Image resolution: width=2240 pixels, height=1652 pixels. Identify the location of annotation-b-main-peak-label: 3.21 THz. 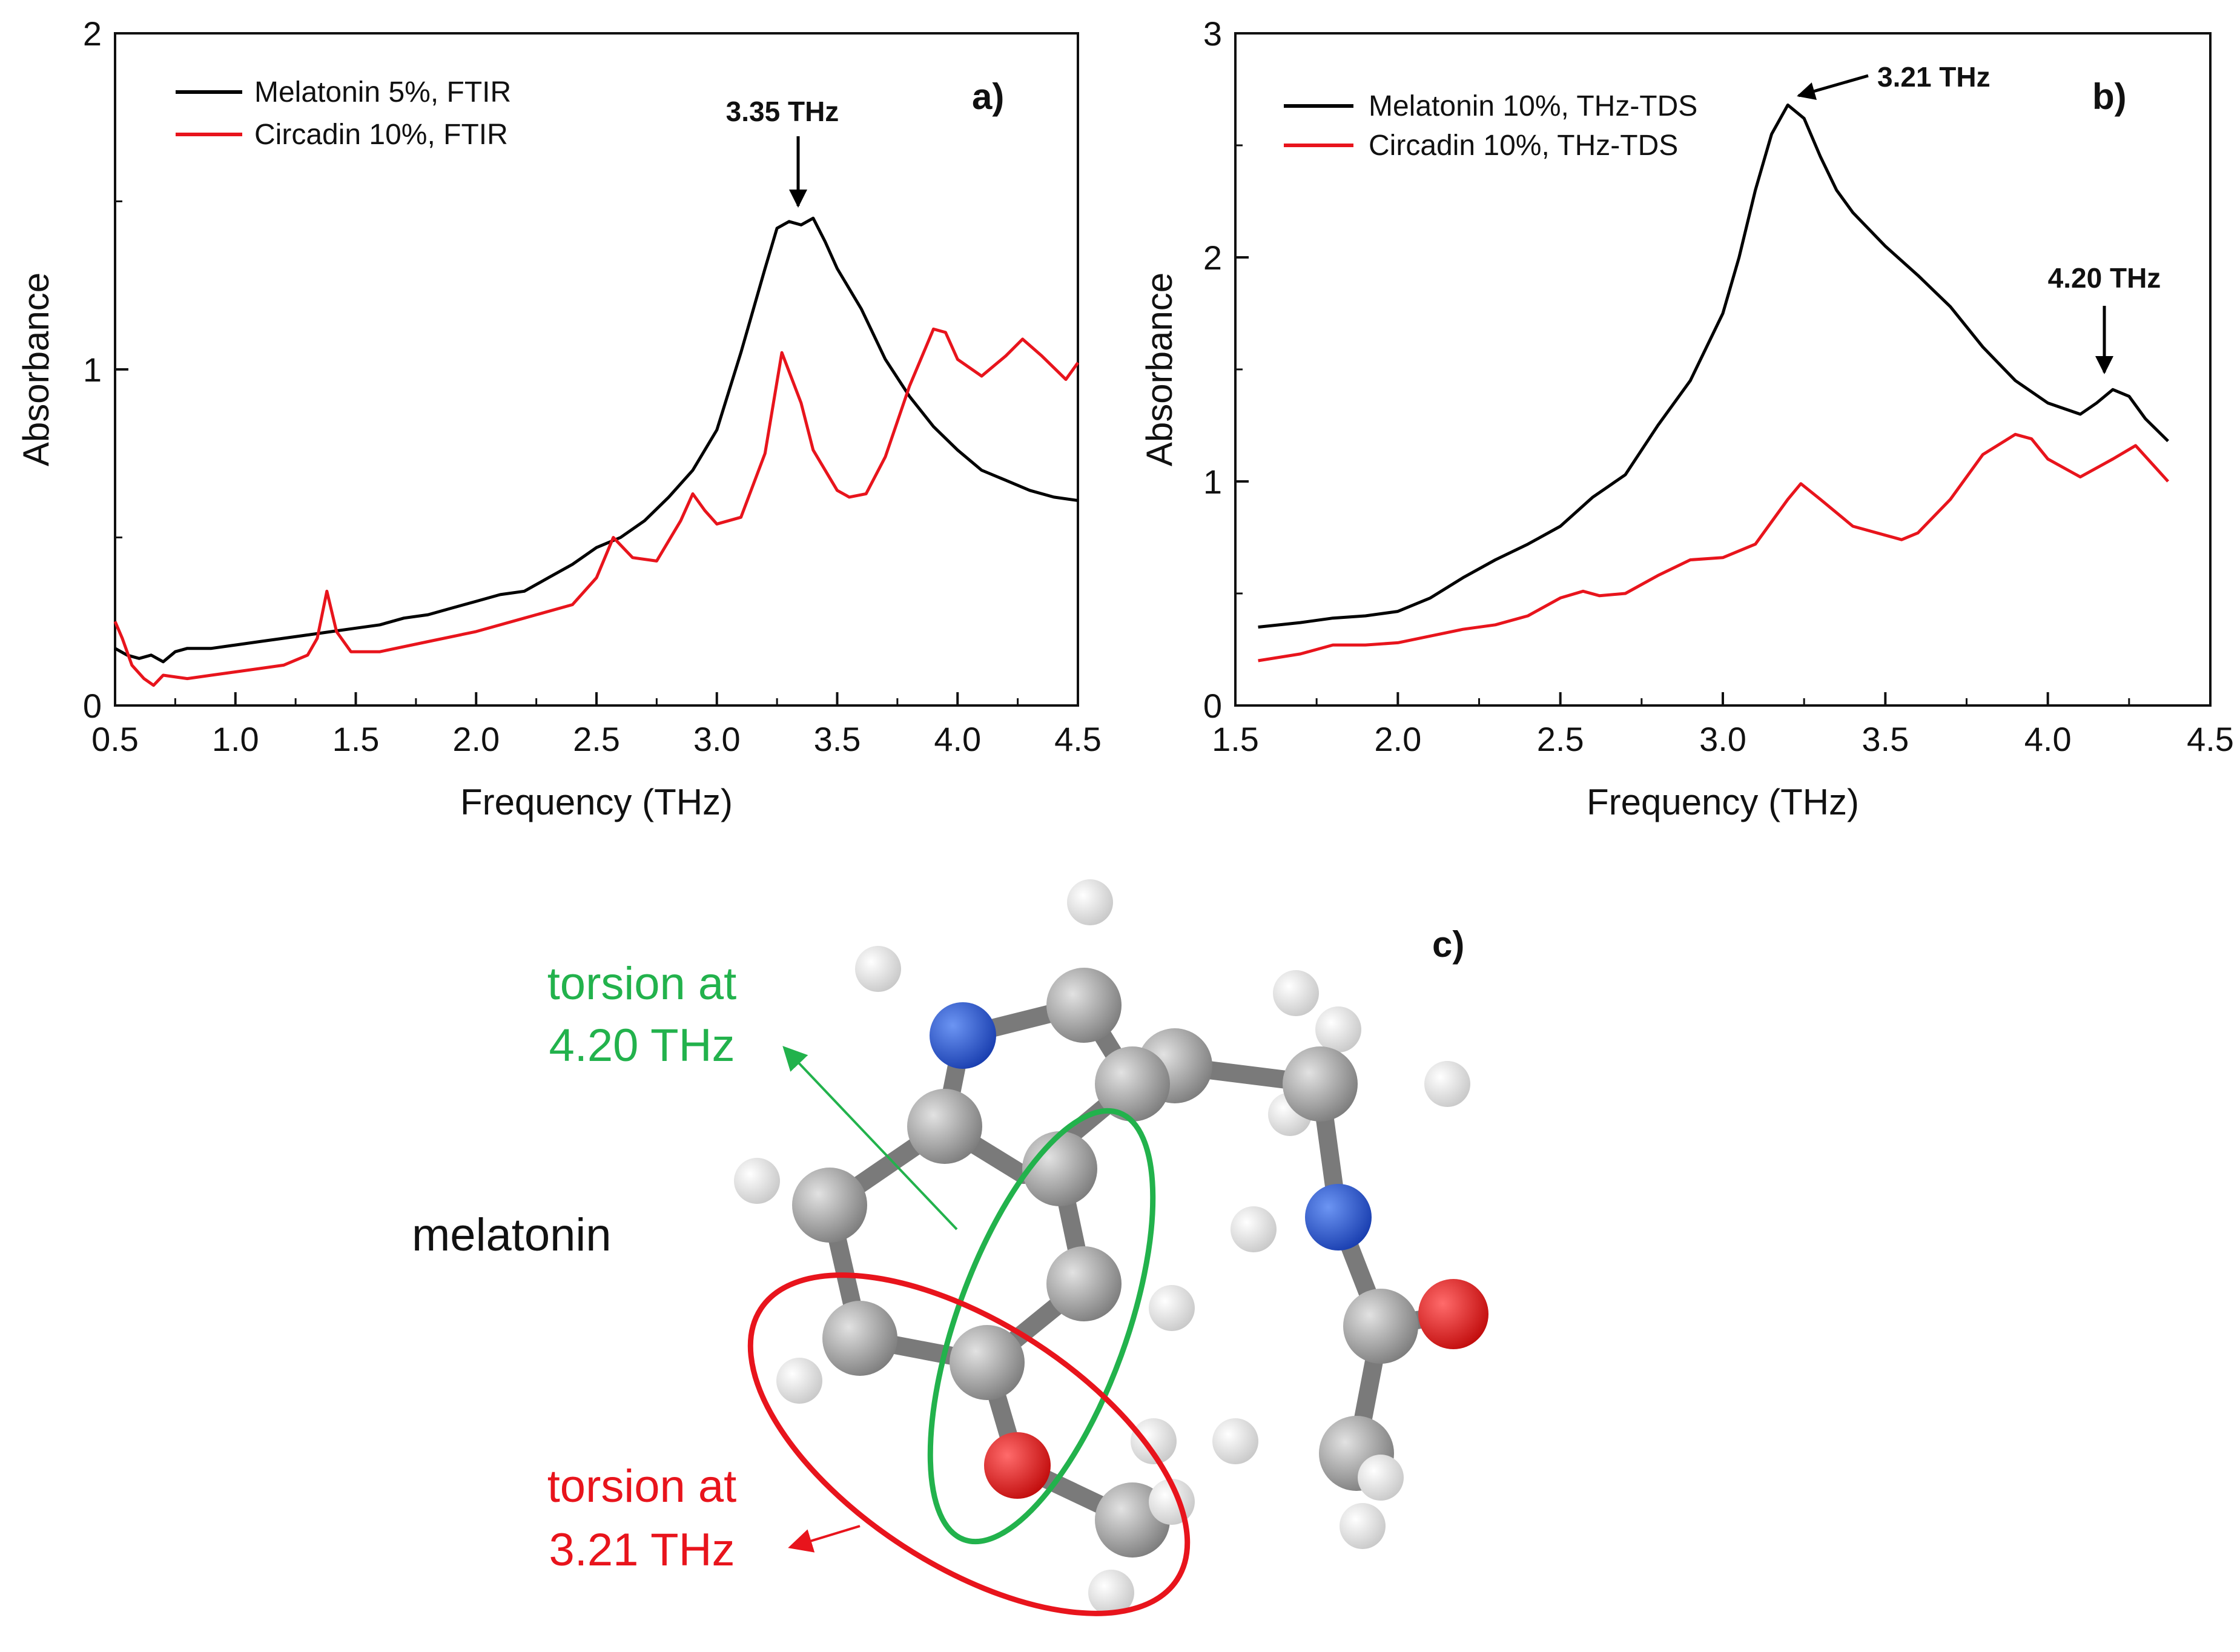
(1934, 77).